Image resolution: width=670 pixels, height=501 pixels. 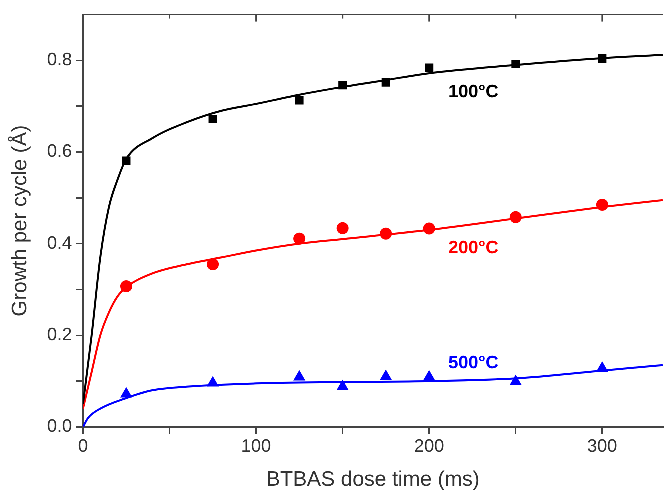 What do you see at coordinates (473, 248) in the screenshot?
I see `series-label: 200°C` at bounding box center [473, 248].